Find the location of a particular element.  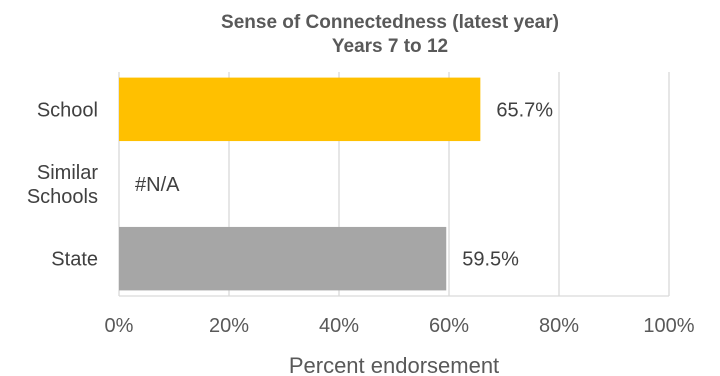

category-label: State is located at coordinates (74, 260).